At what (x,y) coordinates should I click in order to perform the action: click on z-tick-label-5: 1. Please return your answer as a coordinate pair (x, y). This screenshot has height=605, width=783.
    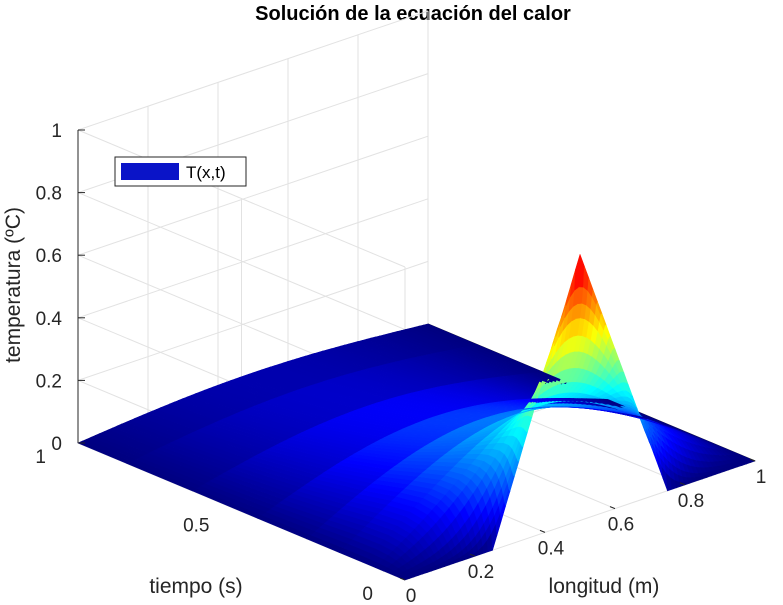
    Looking at the image, I should click on (56, 131).